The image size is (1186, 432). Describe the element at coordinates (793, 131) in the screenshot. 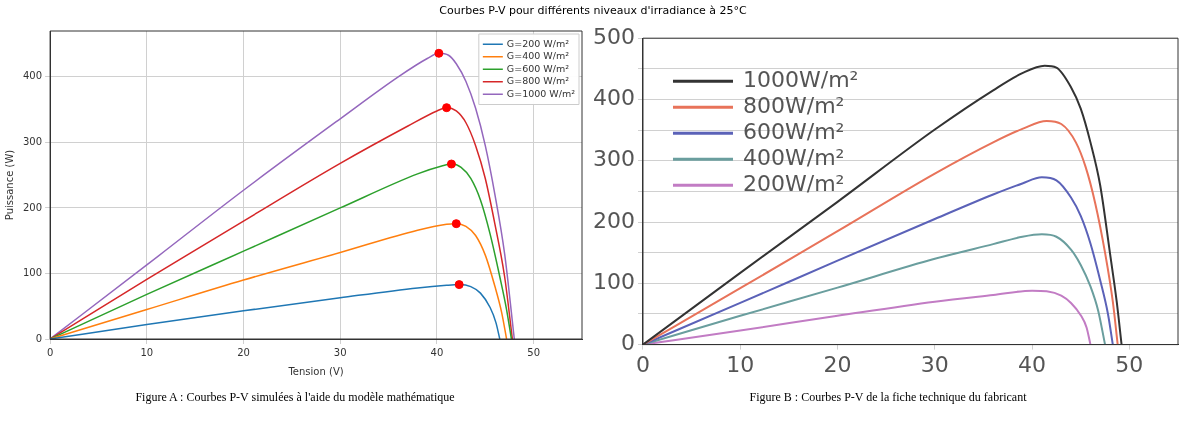

I see `legend-label: 600W/m²` at that location.